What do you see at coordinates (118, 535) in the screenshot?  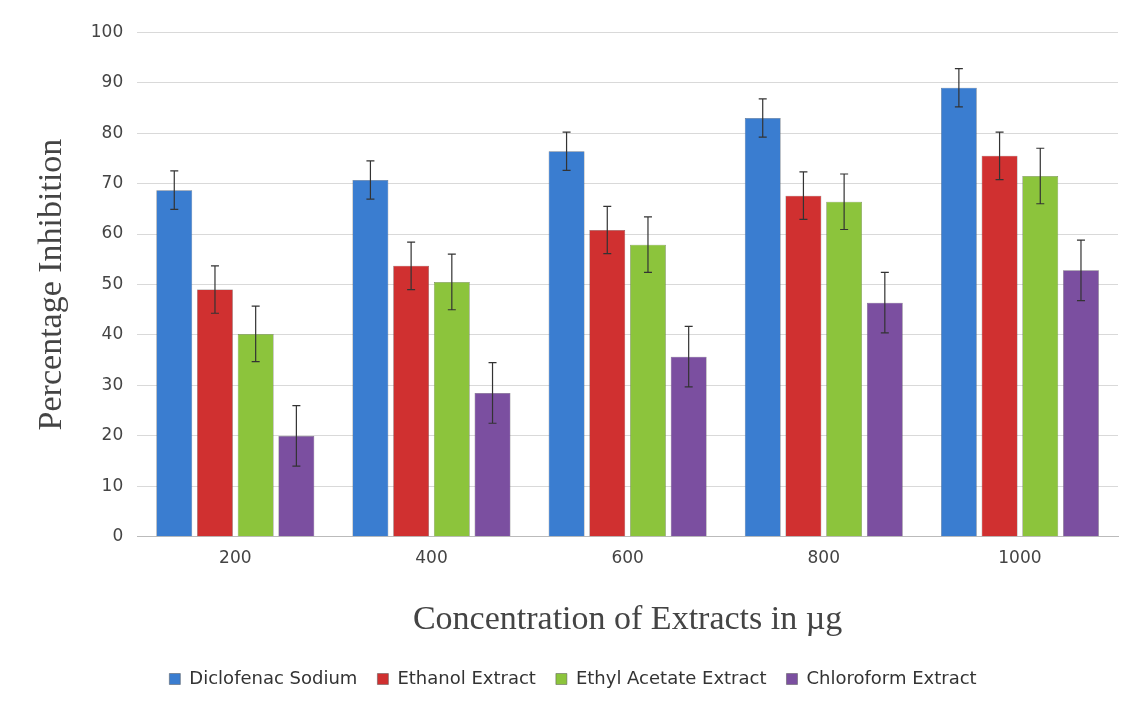 I see `y-tick-label: 0` at bounding box center [118, 535].